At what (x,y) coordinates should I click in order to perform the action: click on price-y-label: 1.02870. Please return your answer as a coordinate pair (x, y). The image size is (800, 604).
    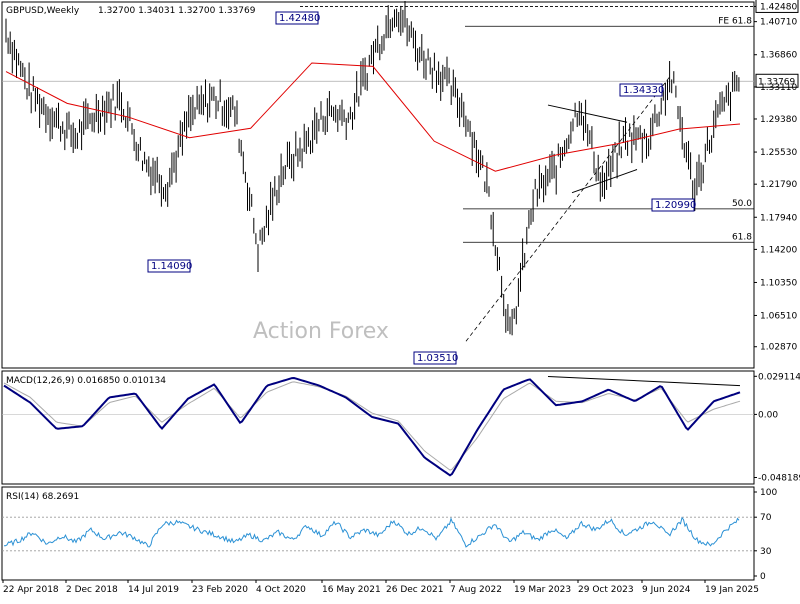
    Looking at the image, I should click on (778, 348).